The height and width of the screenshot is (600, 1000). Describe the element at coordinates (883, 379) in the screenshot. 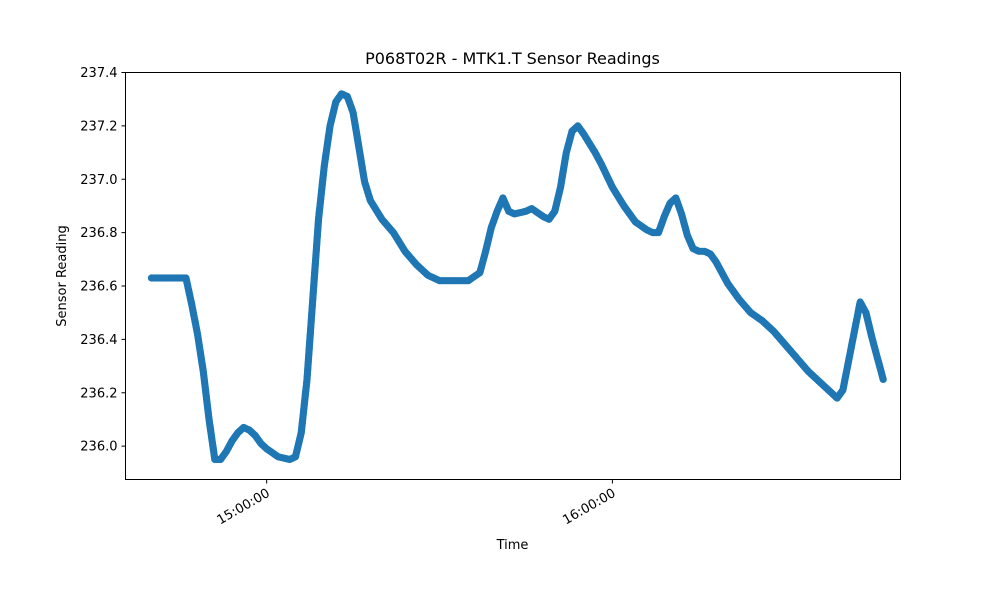

I see `data-point` at that location.